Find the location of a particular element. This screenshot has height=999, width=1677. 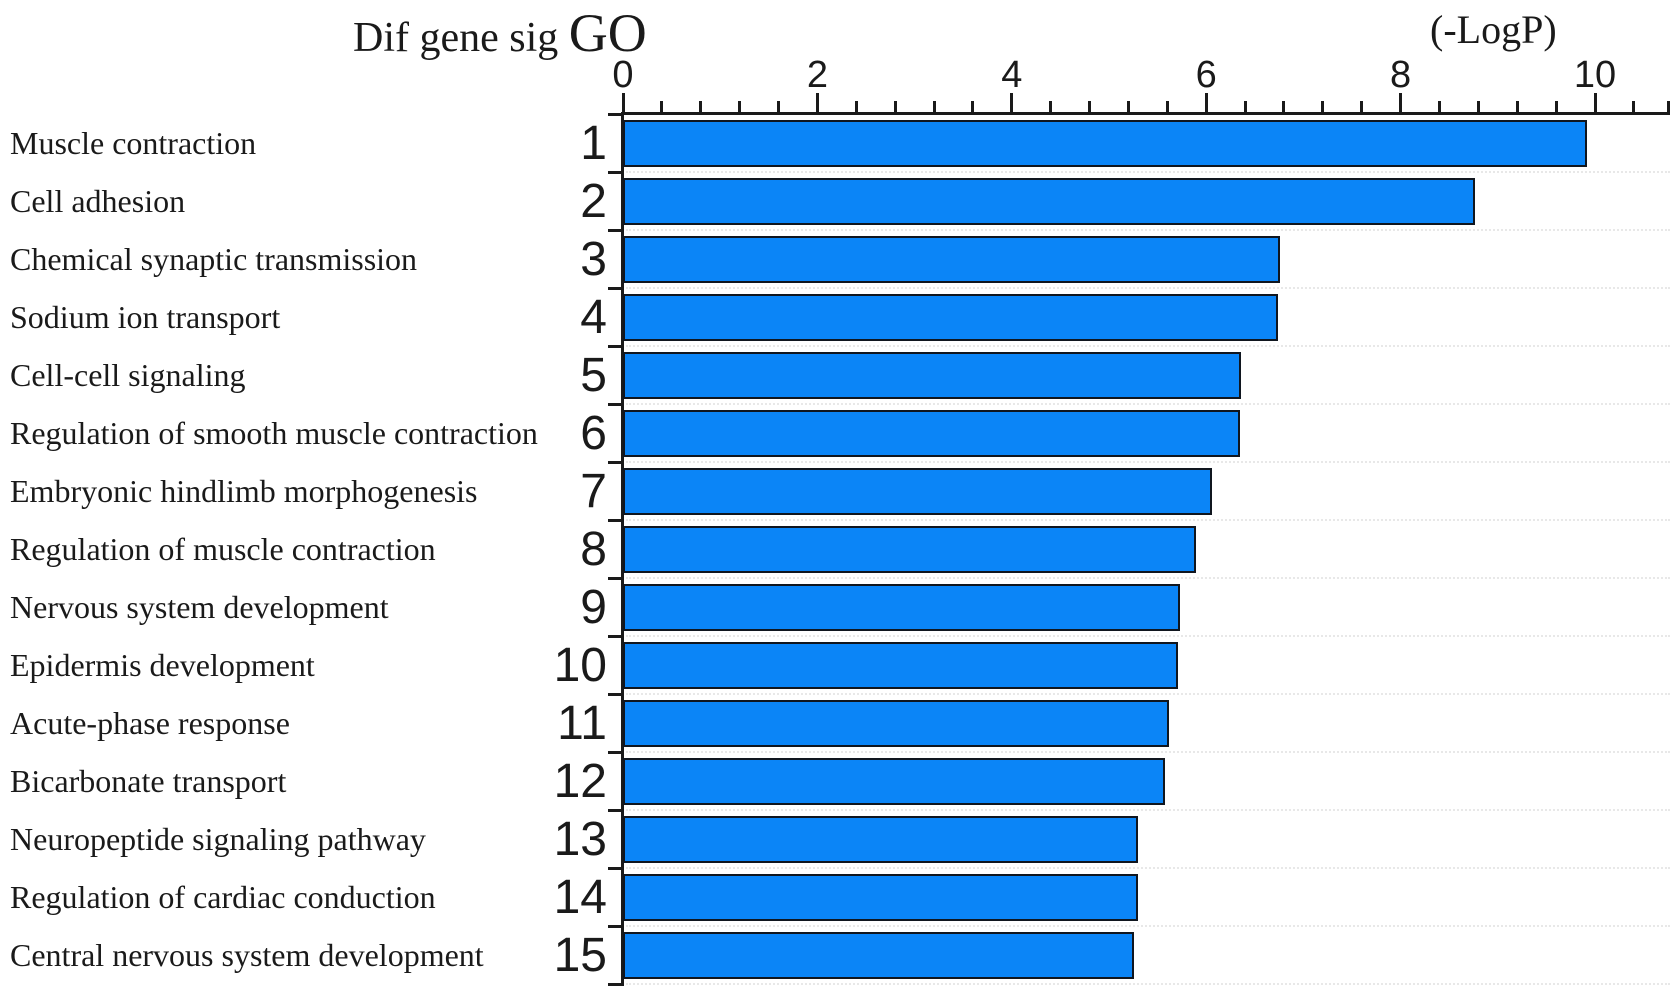

category-label: Regulation of muscle contraction is located at coordinates (223, 549).